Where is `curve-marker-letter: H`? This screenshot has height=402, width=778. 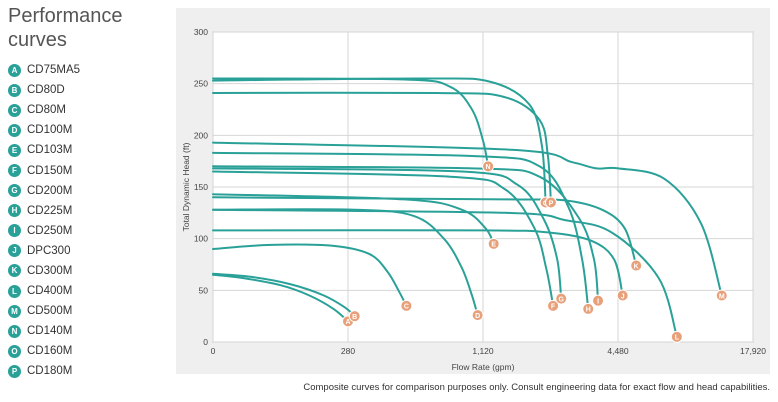 curve-marker-letter: H is located at coordinates (588, 310).